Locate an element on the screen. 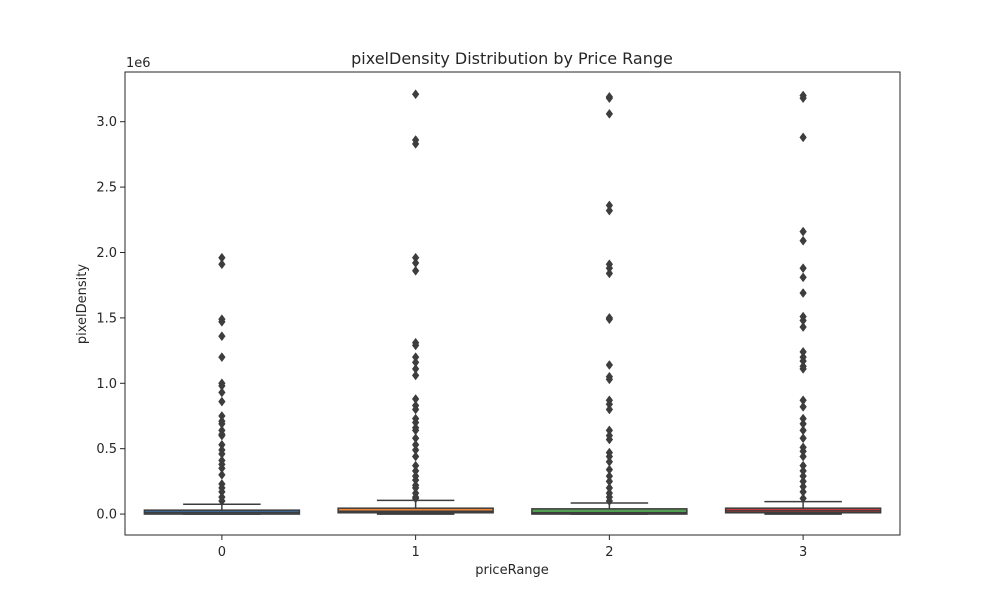  y-tick-label: 0.0 is located at coordinates (106, 515).